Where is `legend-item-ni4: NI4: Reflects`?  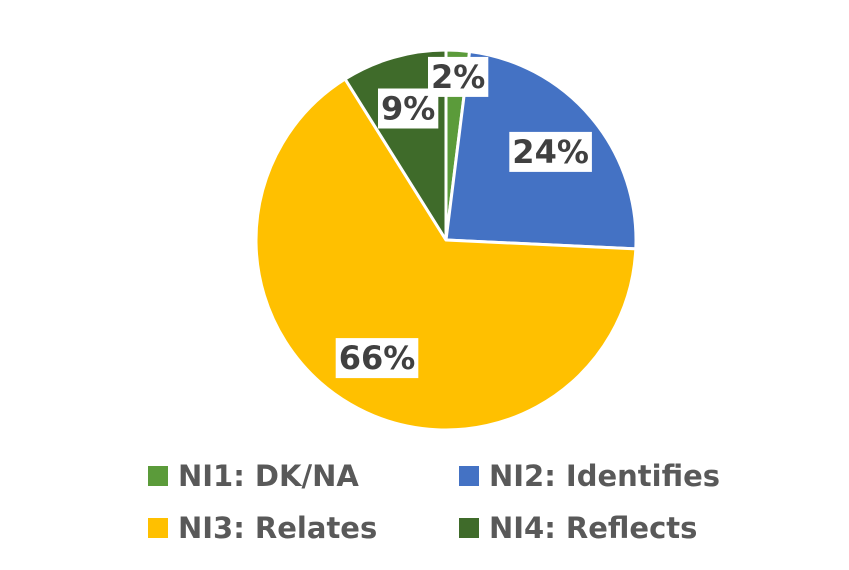
legend-item-ni4: NI4: Reflects is located at coordinates (578, 528).